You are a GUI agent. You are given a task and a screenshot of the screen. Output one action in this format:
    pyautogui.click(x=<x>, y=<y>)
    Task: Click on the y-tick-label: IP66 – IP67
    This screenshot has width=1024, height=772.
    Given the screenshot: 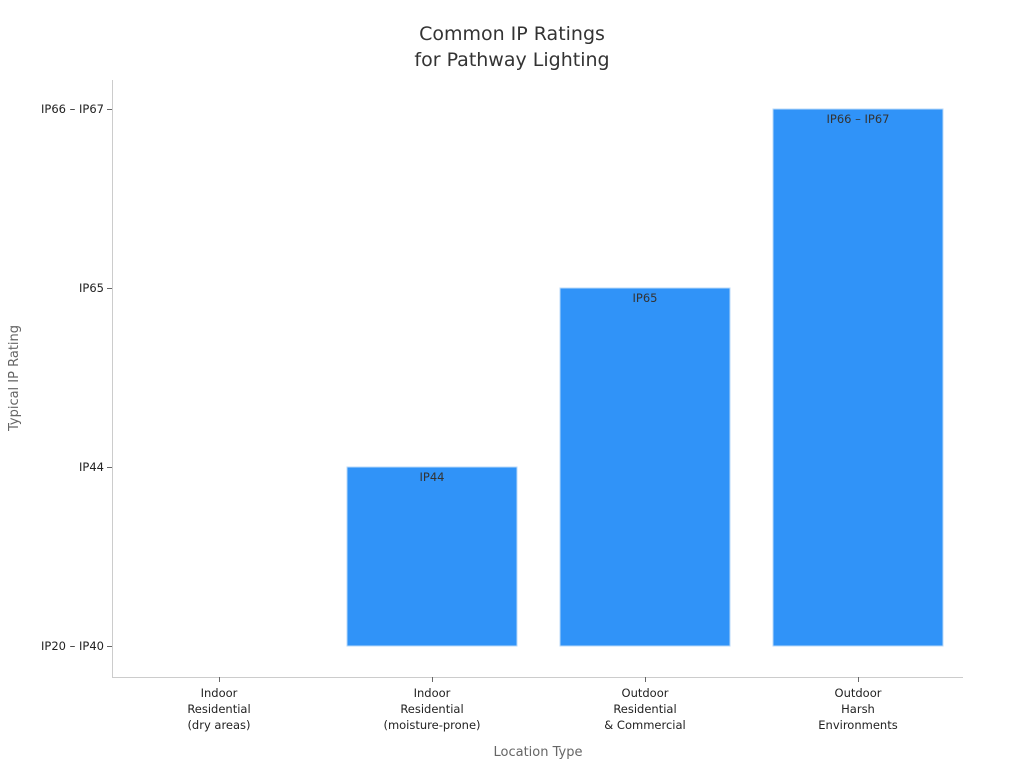 What is the action you would take?
    pyautogui.click(x=72, y=109)
    